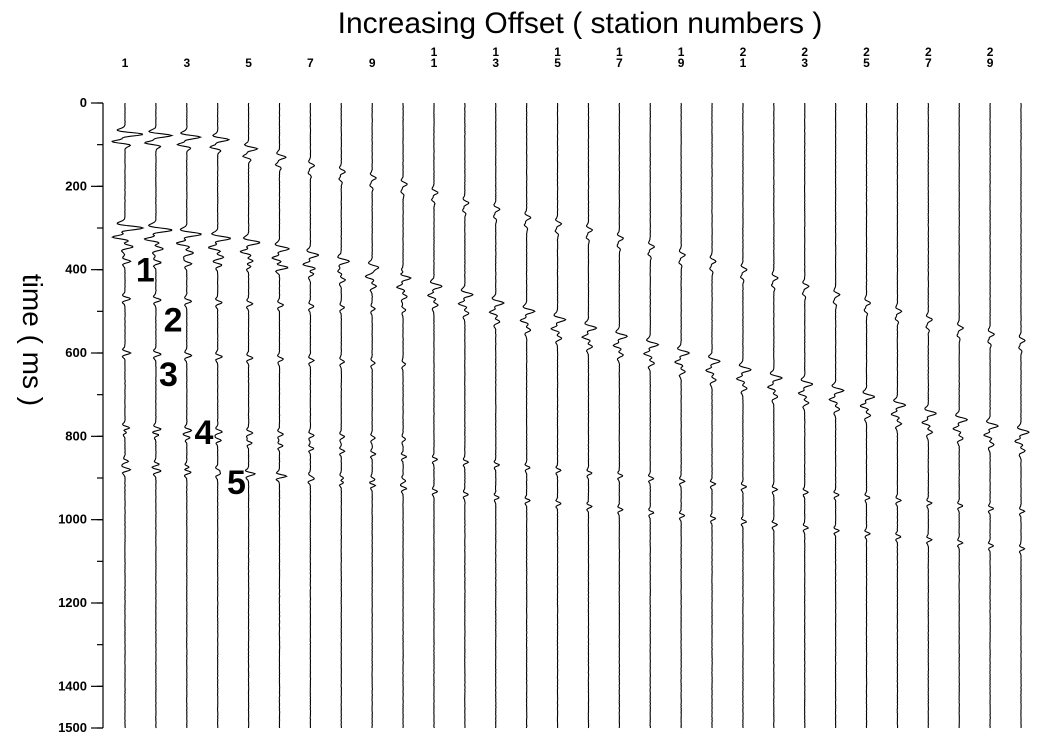 The height and width of the screenshot is (740, 1047). Describe the element at coordinates (72, 685) in the screenshot. I see `y-tick-label: 1400` at that location.